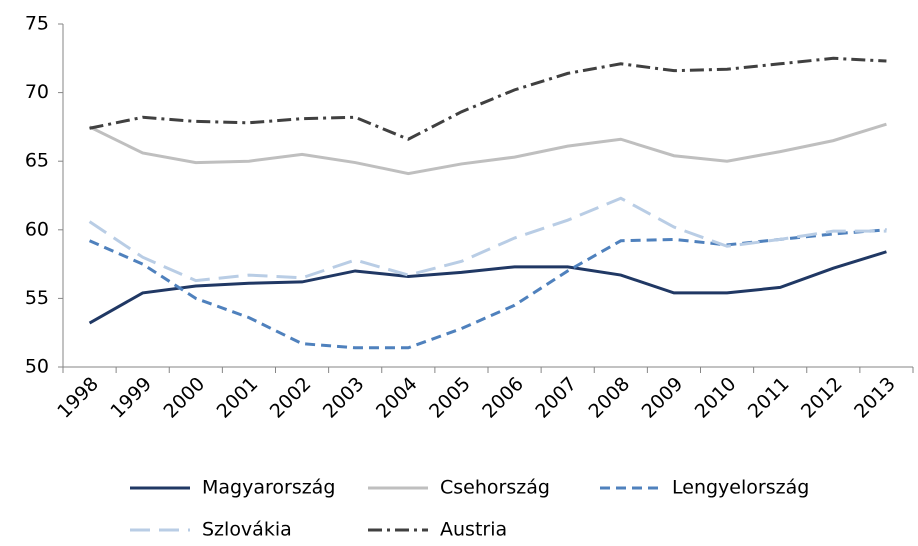 This screenshot has height=546, width=918. I want to click on y-tick-label: 70, so click(37, 92).